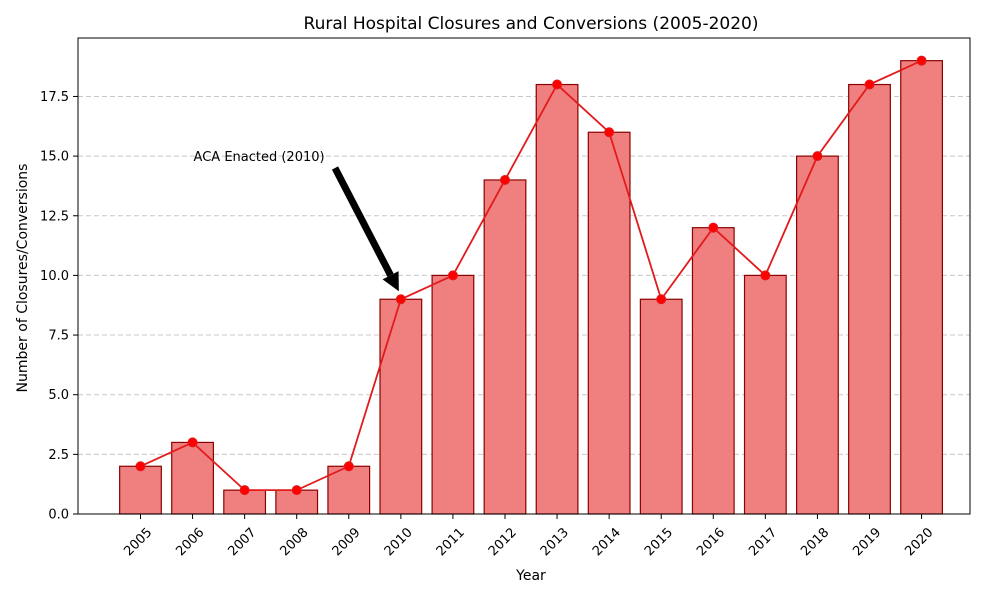 The width and height of the screenshot is (1000, 600). Describe the element at coordinates (401, 406) in the screenshot. I see `bar-2010` at that location.